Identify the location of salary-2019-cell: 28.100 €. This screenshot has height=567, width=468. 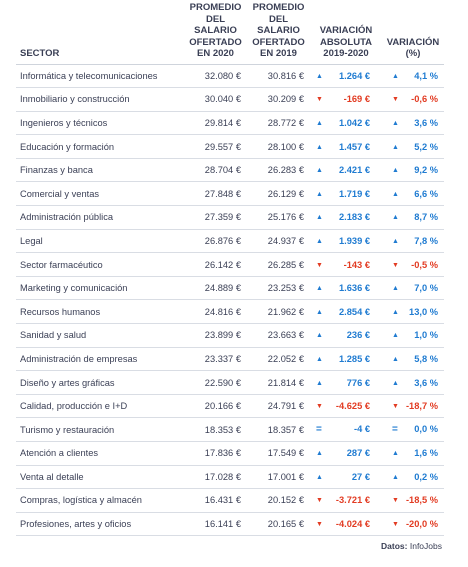
(278, 146).